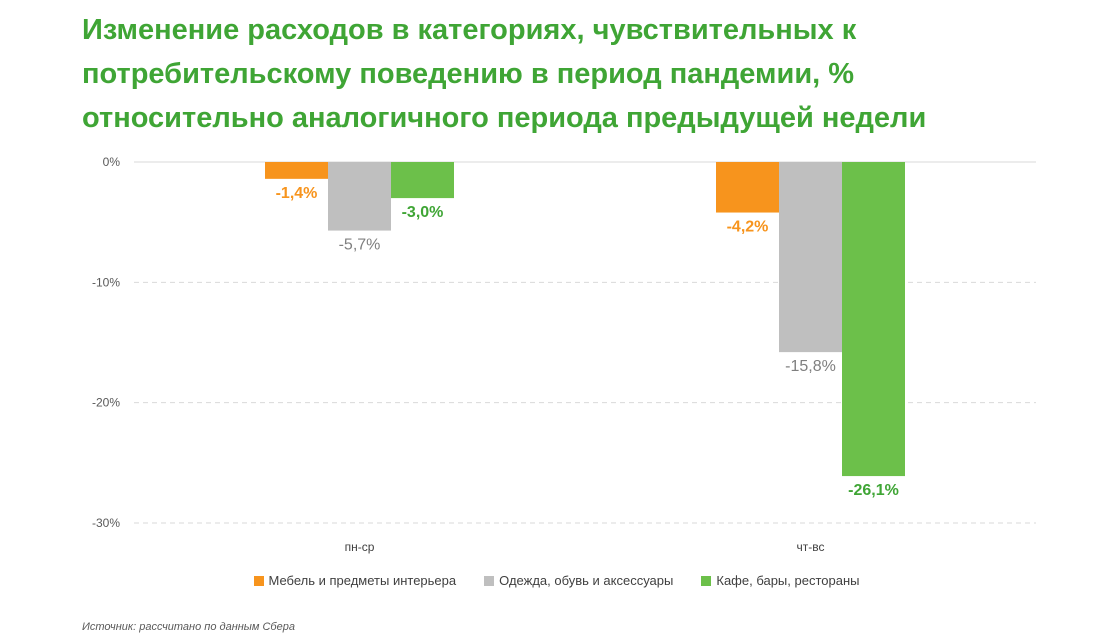  I want to click on data-label: -26,1%, so click(873, 490).